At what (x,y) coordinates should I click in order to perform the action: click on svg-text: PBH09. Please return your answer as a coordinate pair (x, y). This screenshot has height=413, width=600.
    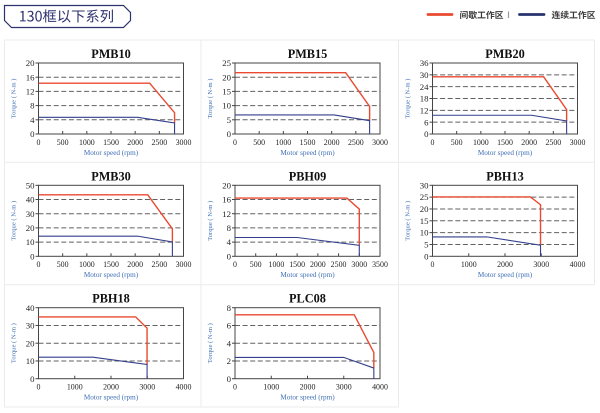
    Looking at the image, I should click on (308, 176).